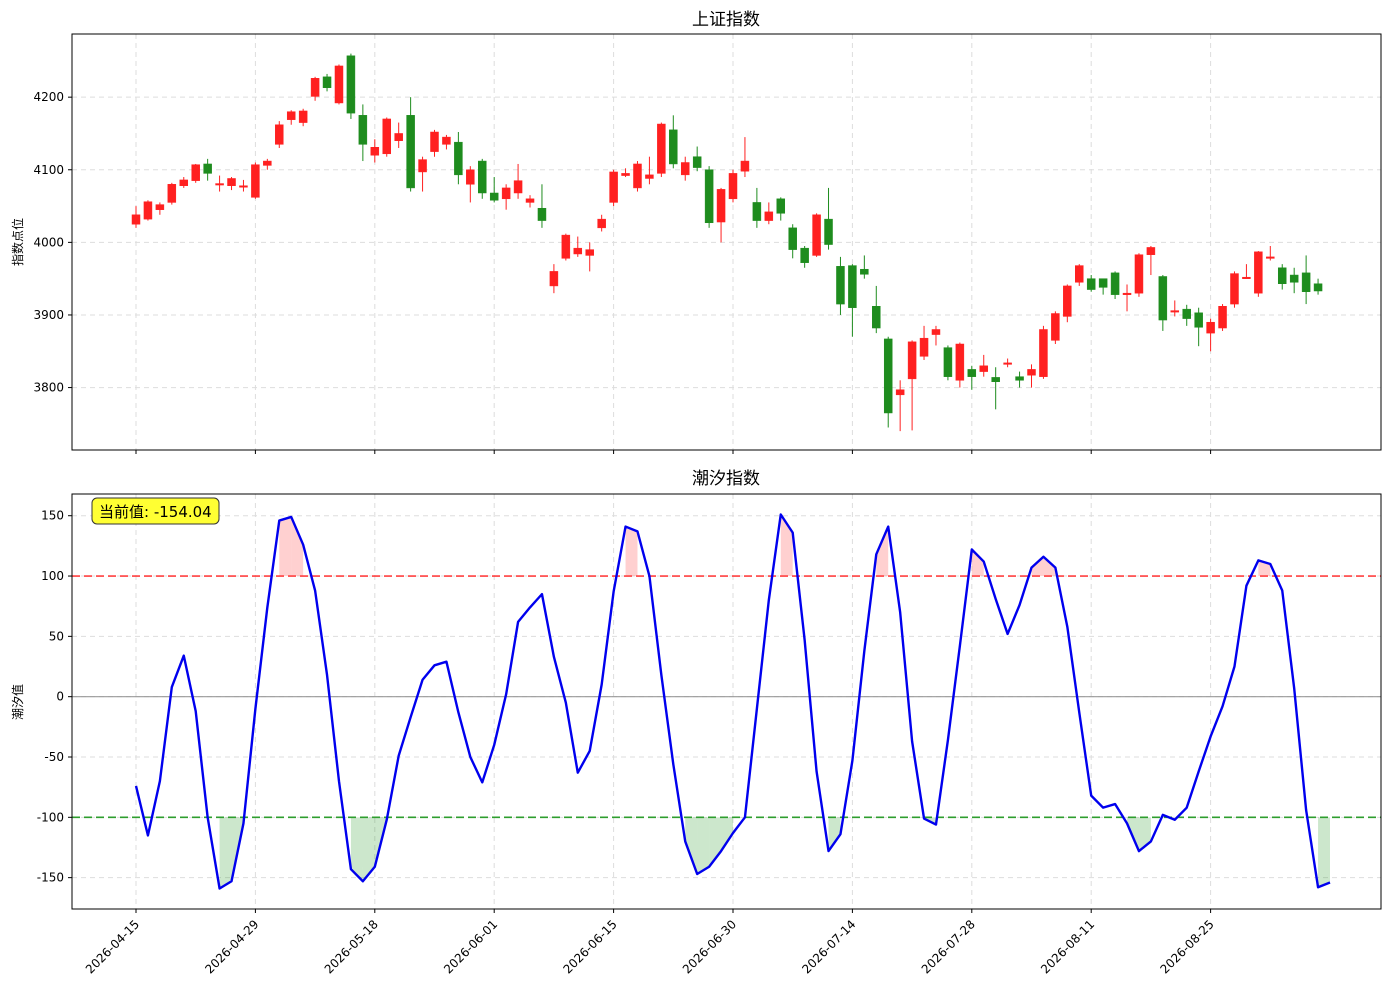  I want to click on x-tick-label: 2026-05-18, so click(351, 946).